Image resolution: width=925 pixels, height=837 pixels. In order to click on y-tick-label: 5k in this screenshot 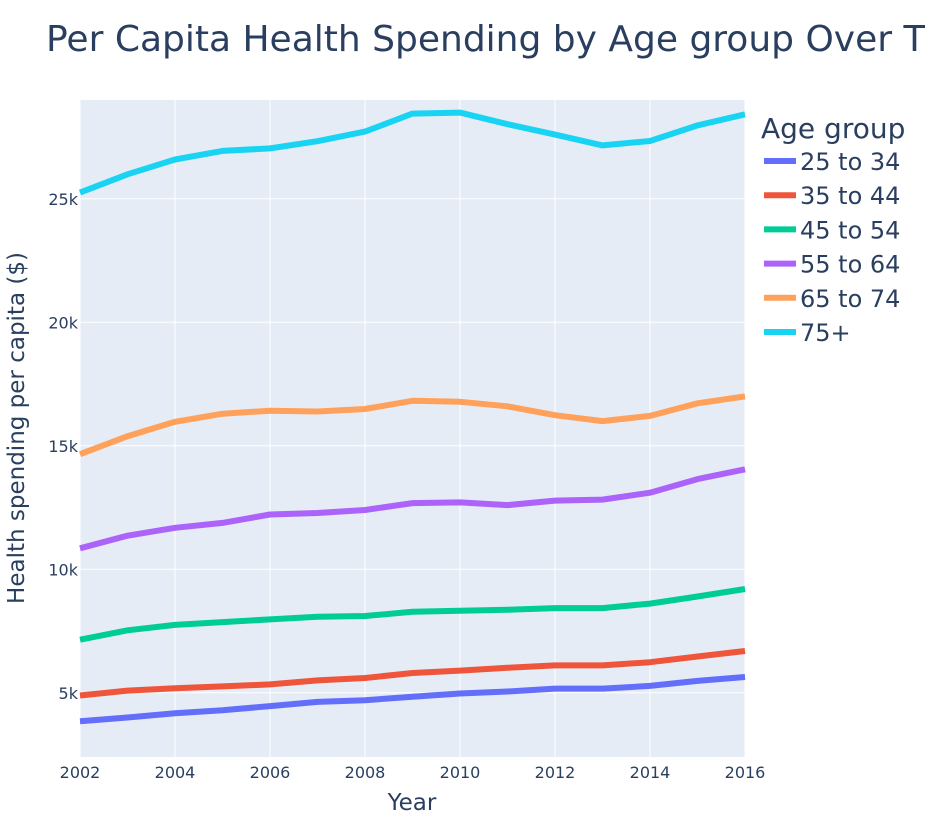, I will do `click(69, 693)`.